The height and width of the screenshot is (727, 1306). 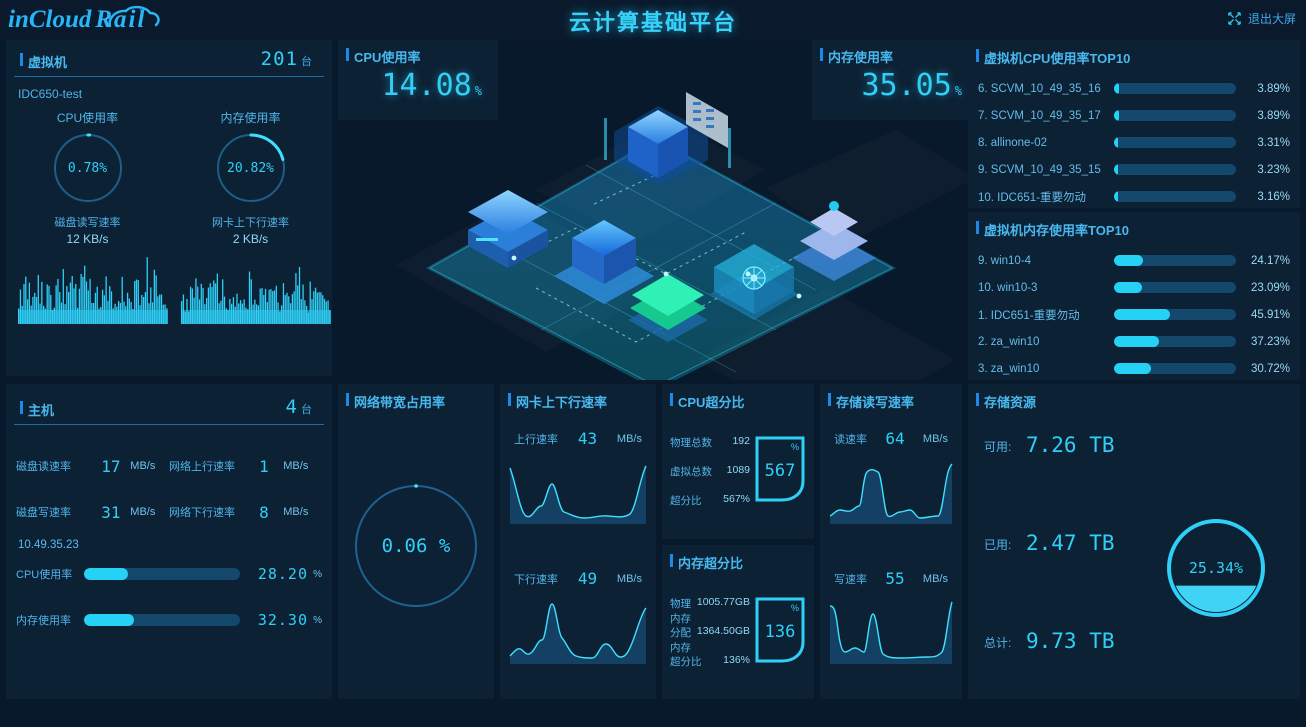 I want to click on cpu-over-ratio-value: 567%, so click(x=736, y=499).